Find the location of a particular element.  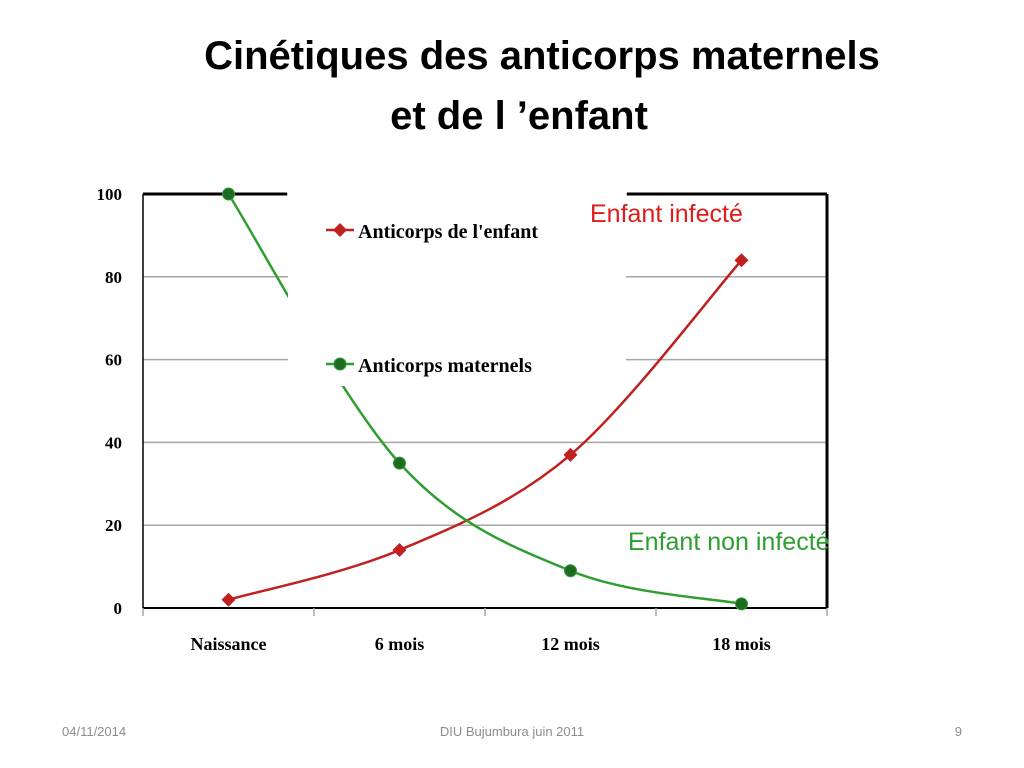

y-tick-label-40: 40 is located at coordinates (113, 442).